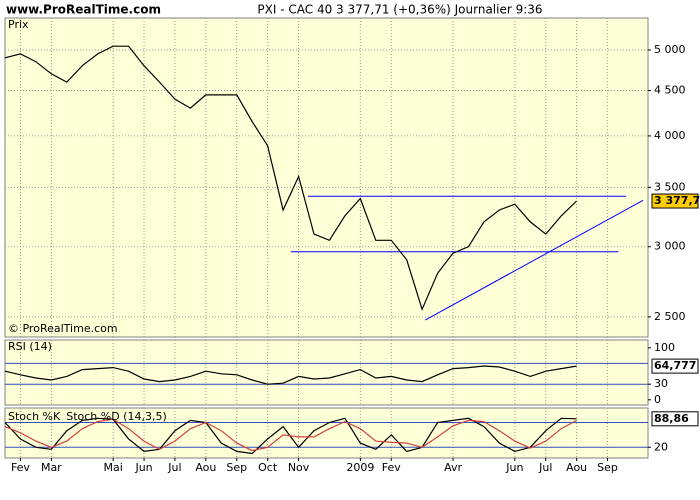 The image size is (700, 500). Describe the element at coordinates (34, 416) in the screenshot. I see `legend-entry: Stoch %K` at that location.